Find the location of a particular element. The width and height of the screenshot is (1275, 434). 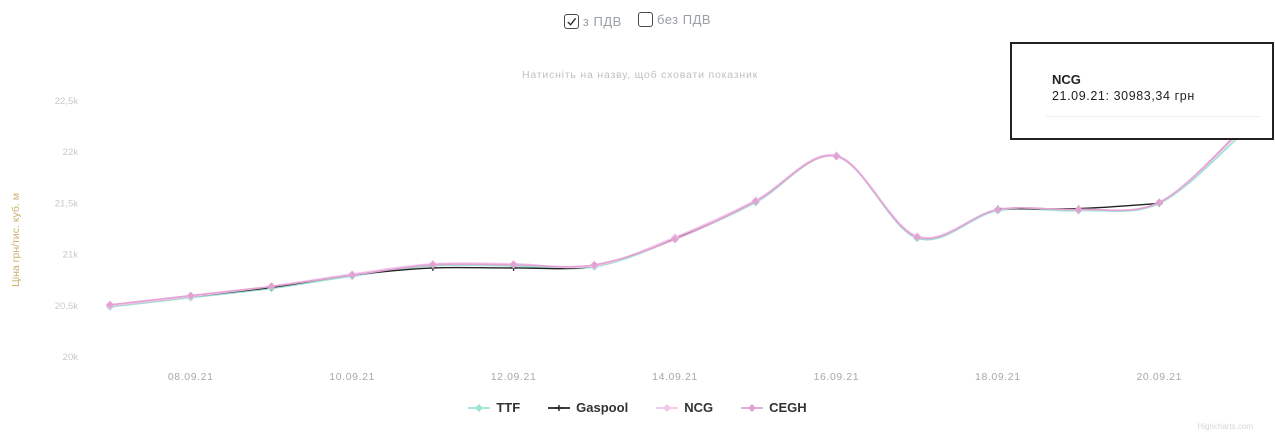

y-tick-label: 20,5k is located at coordinates (66, 306).